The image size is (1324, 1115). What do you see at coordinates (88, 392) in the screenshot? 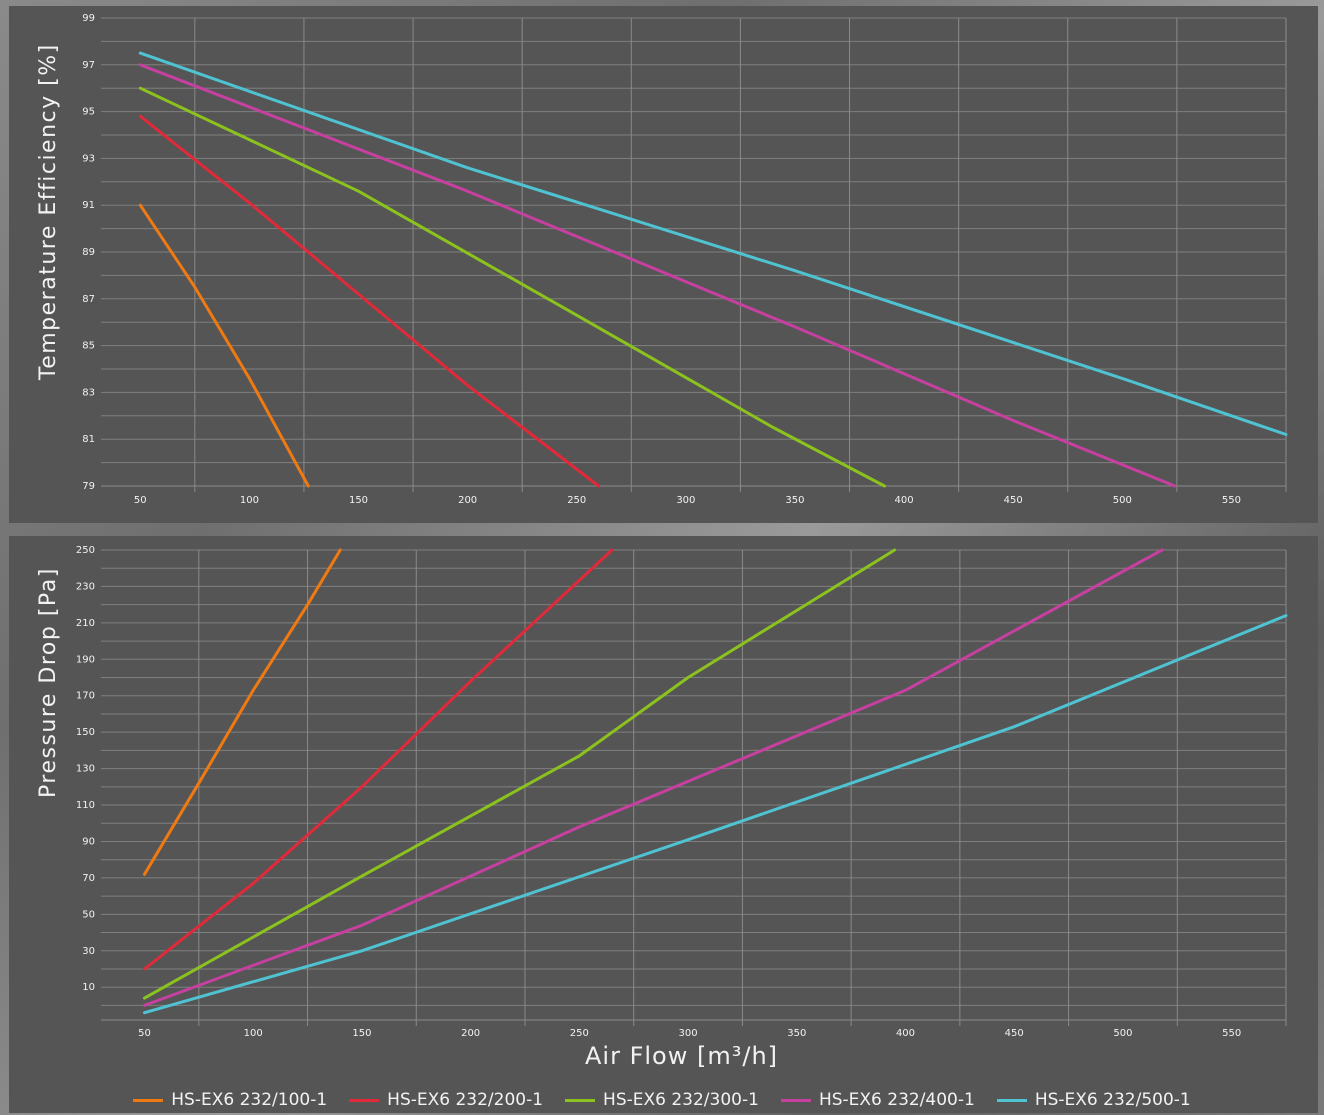
I see `y-tick-label: 83` at bounding box center [88, 392].